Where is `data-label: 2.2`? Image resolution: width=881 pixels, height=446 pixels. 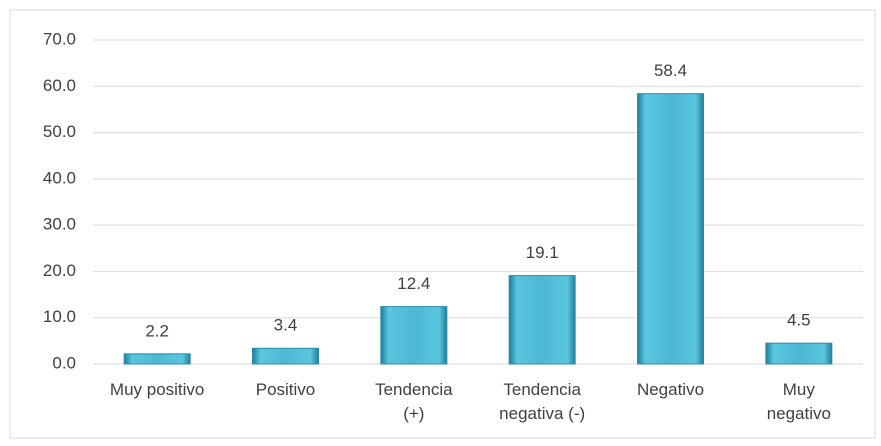
data-label: 2.2 is located at coordinates (157, 330).